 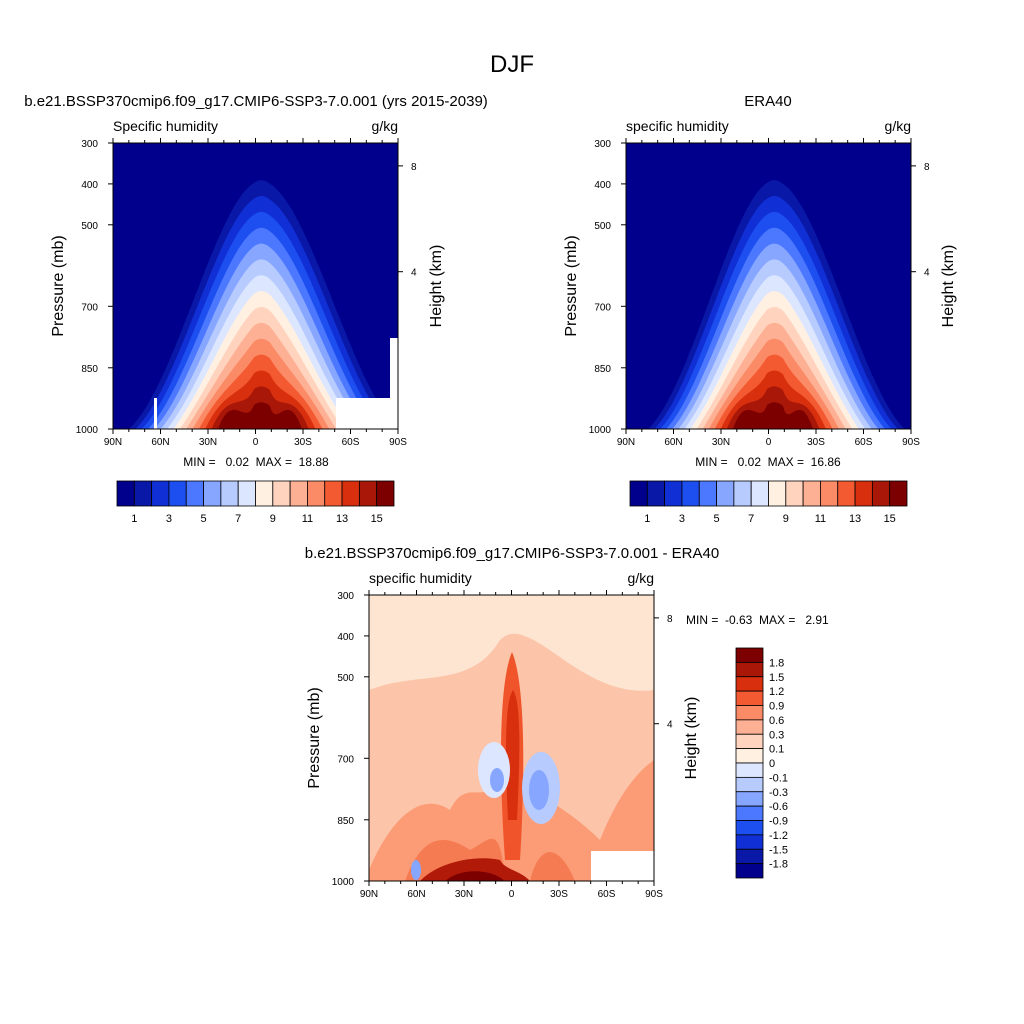 I want to click on colorbar-label: -0.9, so click(x=778, y=822).